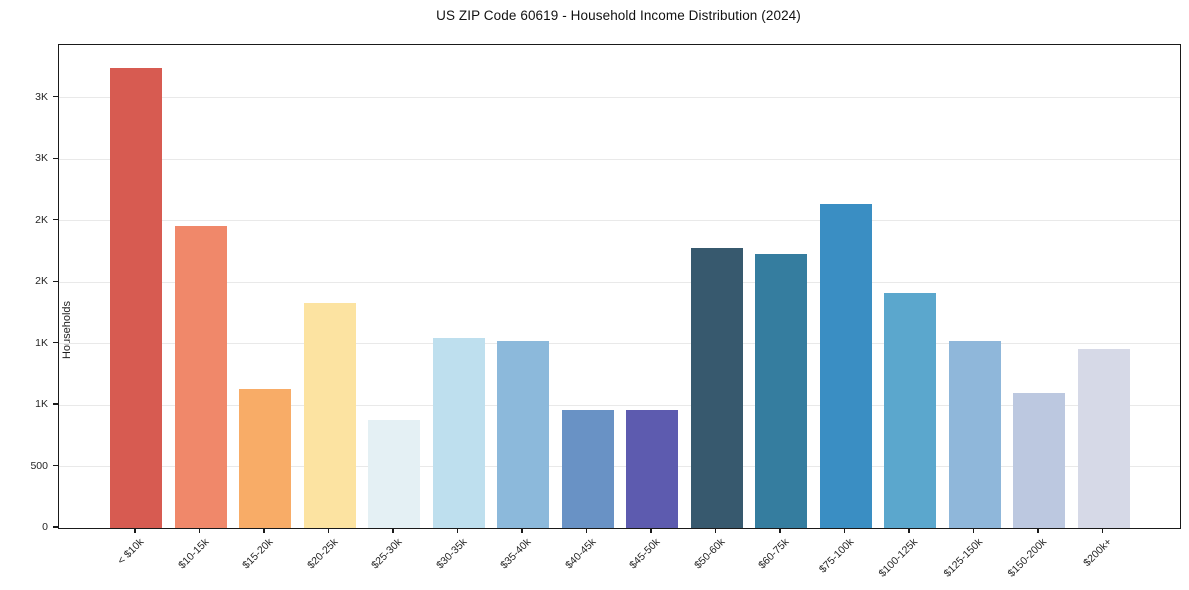 Image resolution: width=1189 pixels, height=590 pixels. I want to click on x-tick-label: $50-60k, so click(709, 554).